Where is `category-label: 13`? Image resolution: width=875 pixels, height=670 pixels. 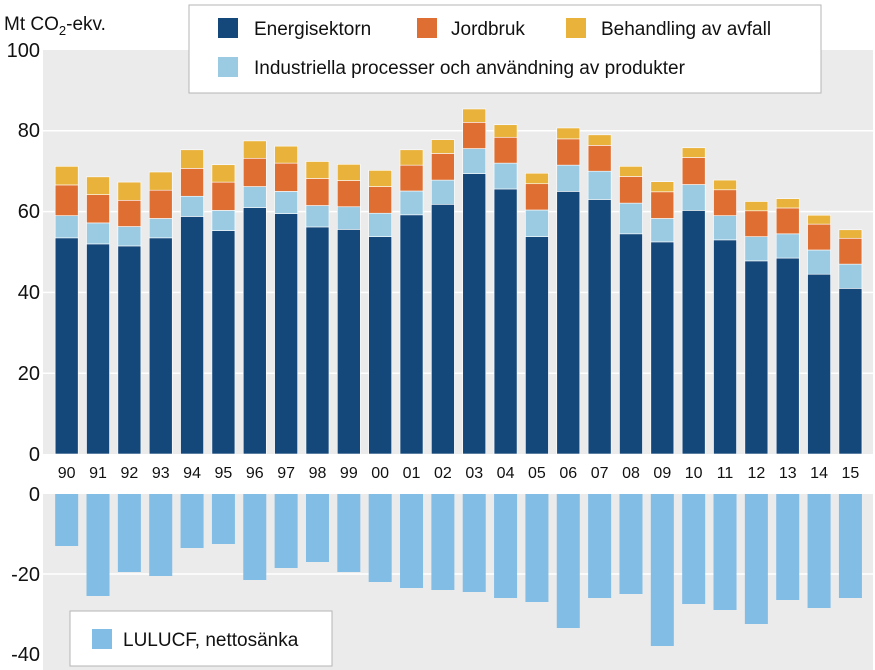
category-label: 13 is located at coordinates (788, 473).